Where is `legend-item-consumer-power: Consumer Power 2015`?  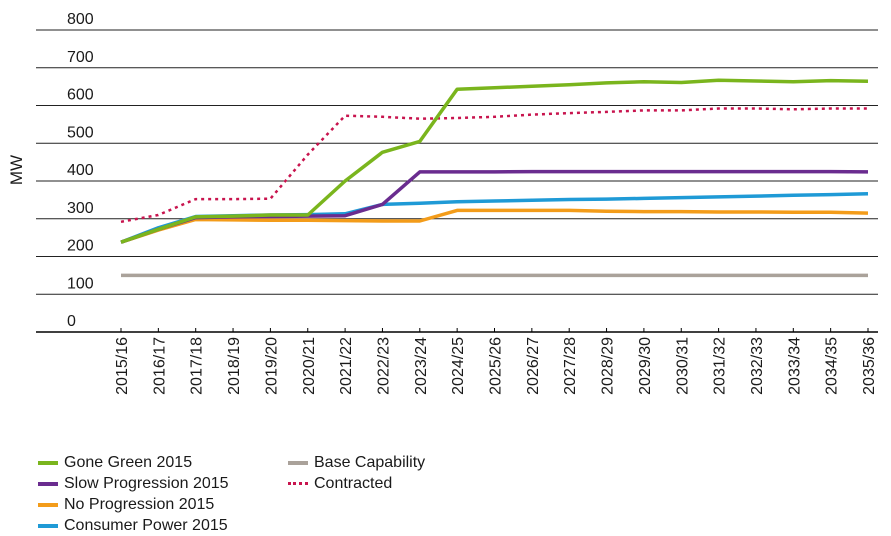 legend-item-consumer-power: Consumer Power 2015 is located at coordinates (163, 525).